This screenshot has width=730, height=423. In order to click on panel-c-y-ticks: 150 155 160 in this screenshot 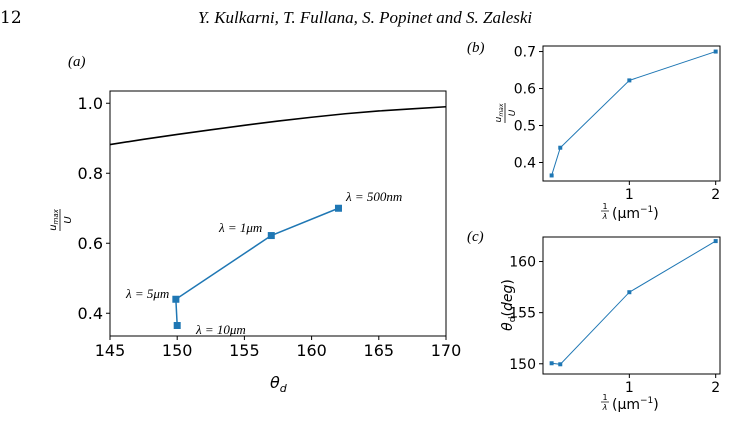, I will do `click(526, 314)`.